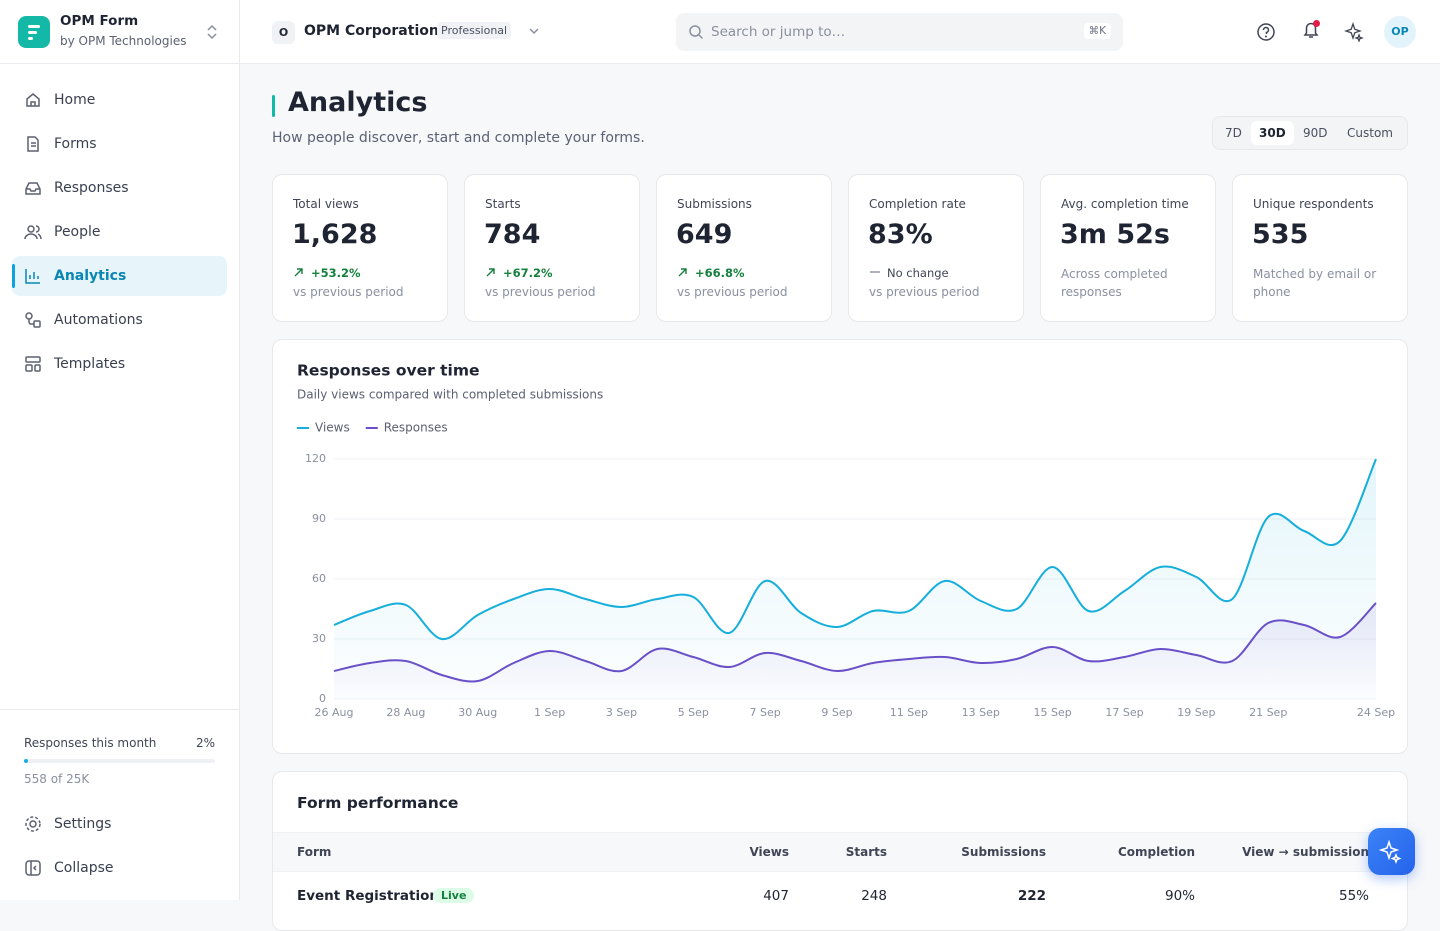 The image size is (1440, 931). I want to click on kpi-note: vs previous period, so click(540, 292).